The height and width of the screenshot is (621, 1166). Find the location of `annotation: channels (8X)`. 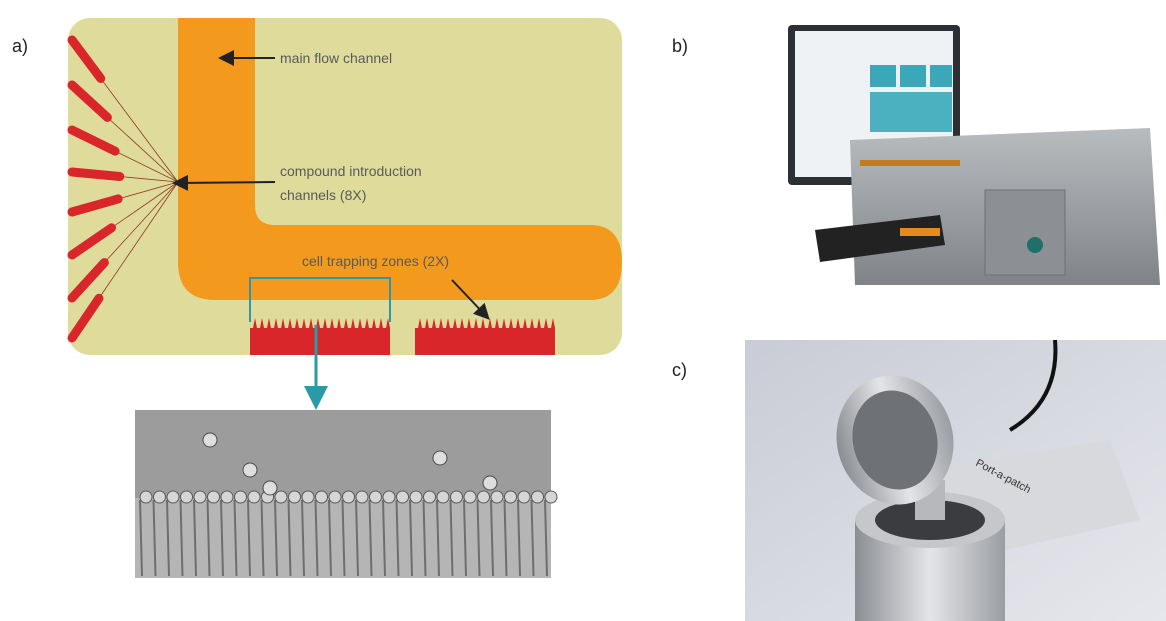

annotation: channels (8X) is located at coordinates (323, 195).